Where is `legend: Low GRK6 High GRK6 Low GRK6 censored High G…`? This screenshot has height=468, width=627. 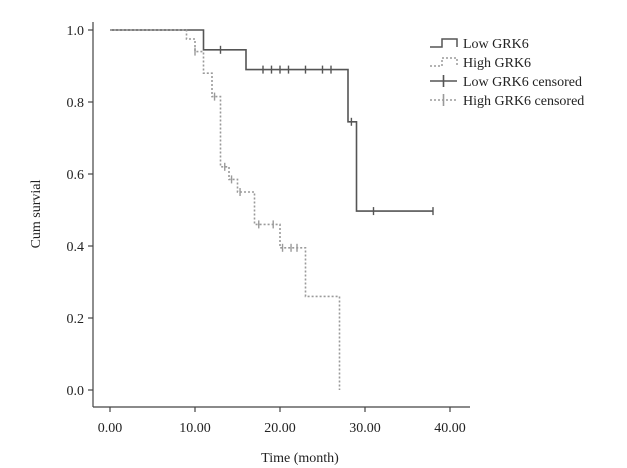
legend: Low GRK6 High GRK6 Low GRK6 censored High G… is located at coordinates (507, 73).